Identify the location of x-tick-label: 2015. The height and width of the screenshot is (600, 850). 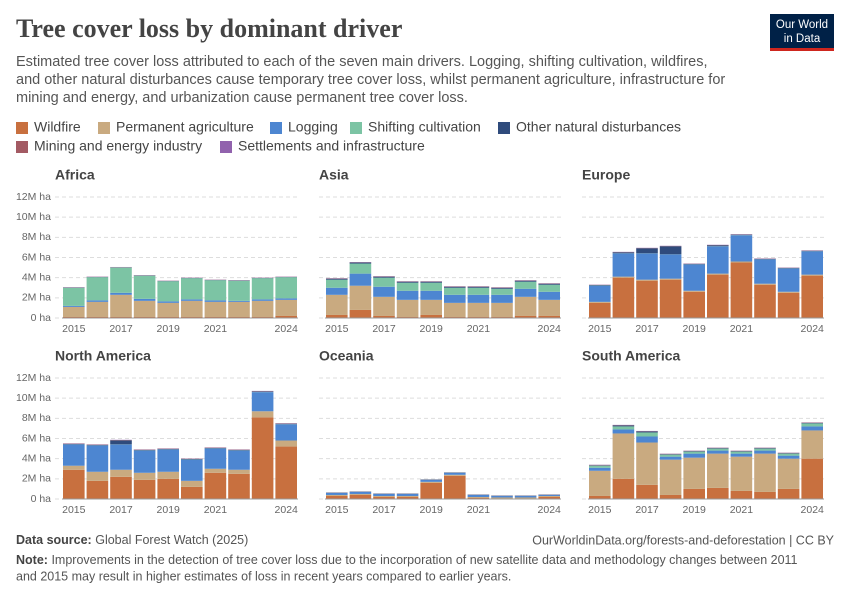
(74, 329).